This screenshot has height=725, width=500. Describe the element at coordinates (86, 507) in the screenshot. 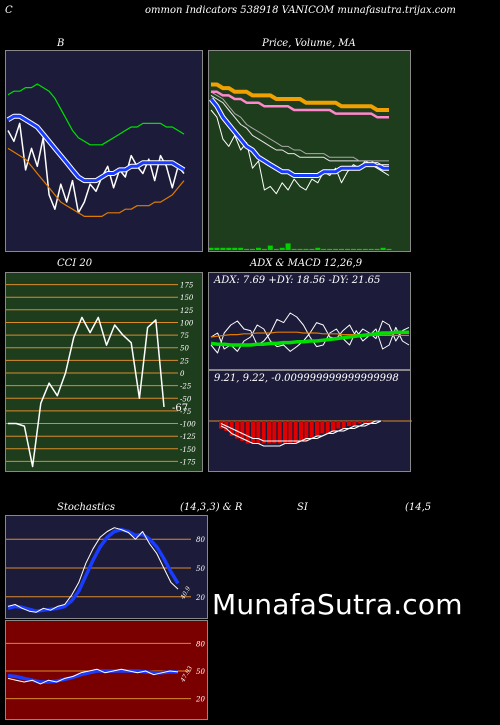

I see `stochastics-title: Stochastics` at that location.